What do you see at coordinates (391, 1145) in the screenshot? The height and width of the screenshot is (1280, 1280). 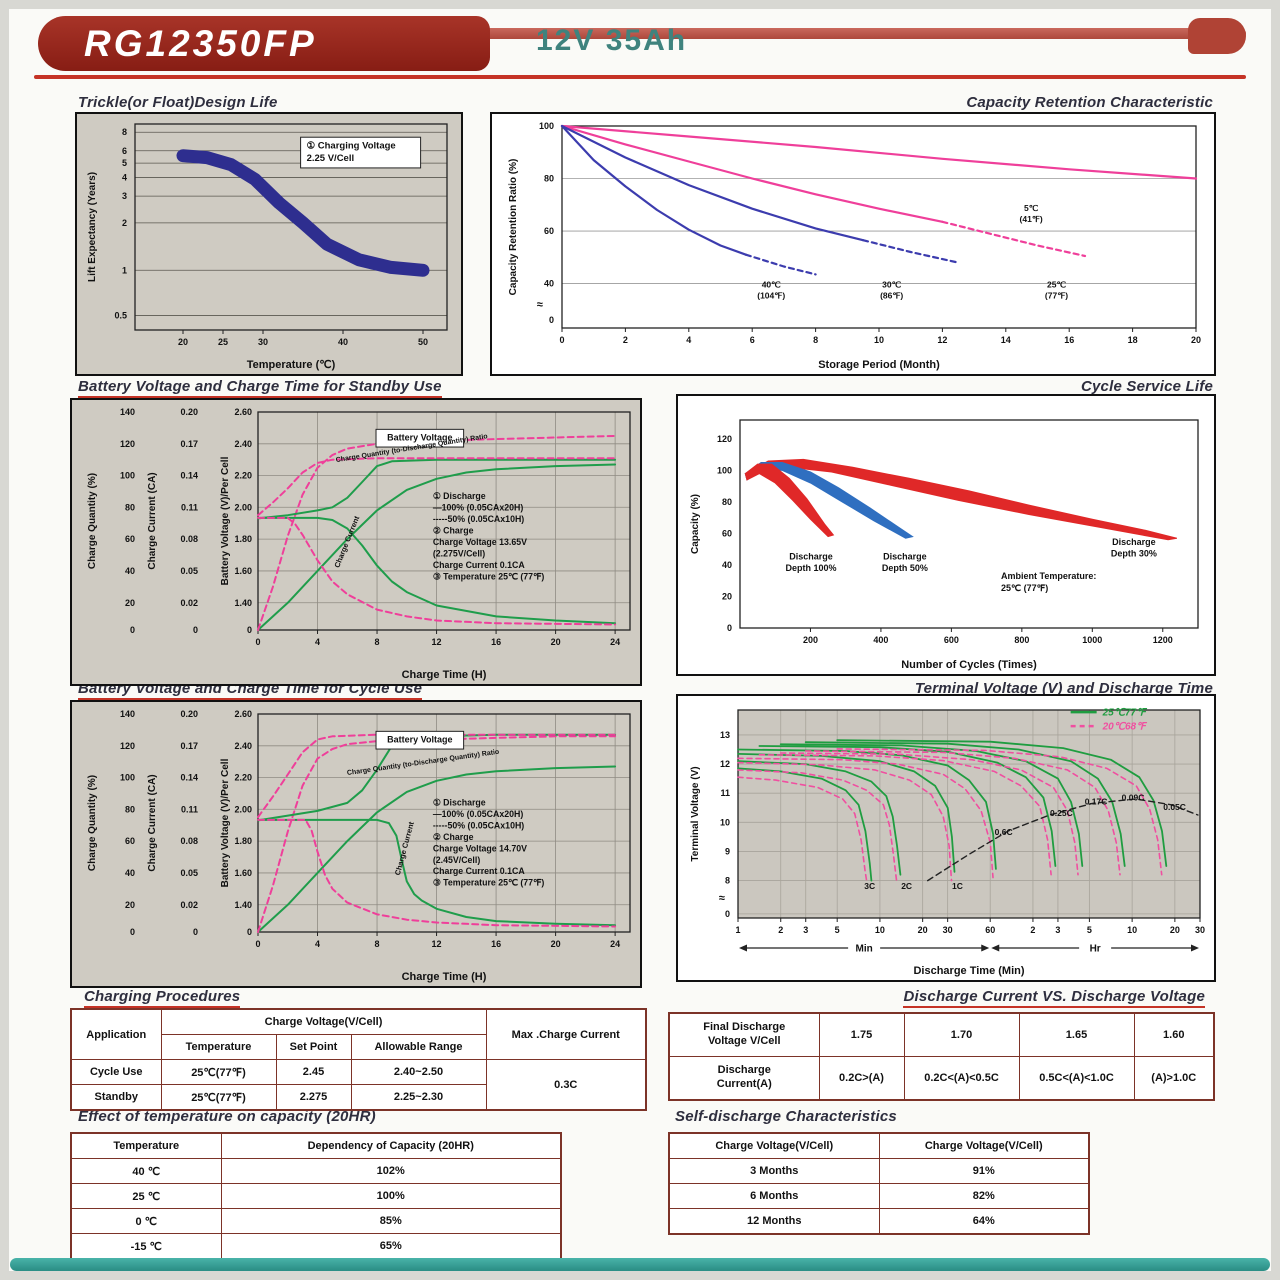 I see `cell: Dependency of Capacity (20HR)` at bounding box center [391, 1145].